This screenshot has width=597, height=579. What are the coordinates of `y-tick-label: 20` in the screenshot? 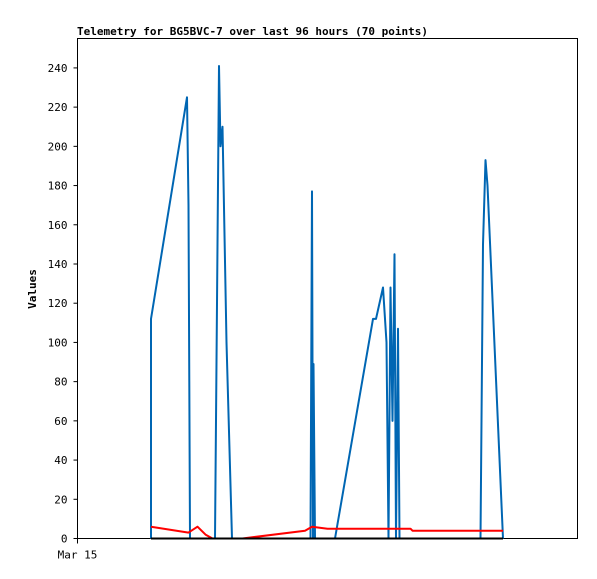 It's located at (60, 499).